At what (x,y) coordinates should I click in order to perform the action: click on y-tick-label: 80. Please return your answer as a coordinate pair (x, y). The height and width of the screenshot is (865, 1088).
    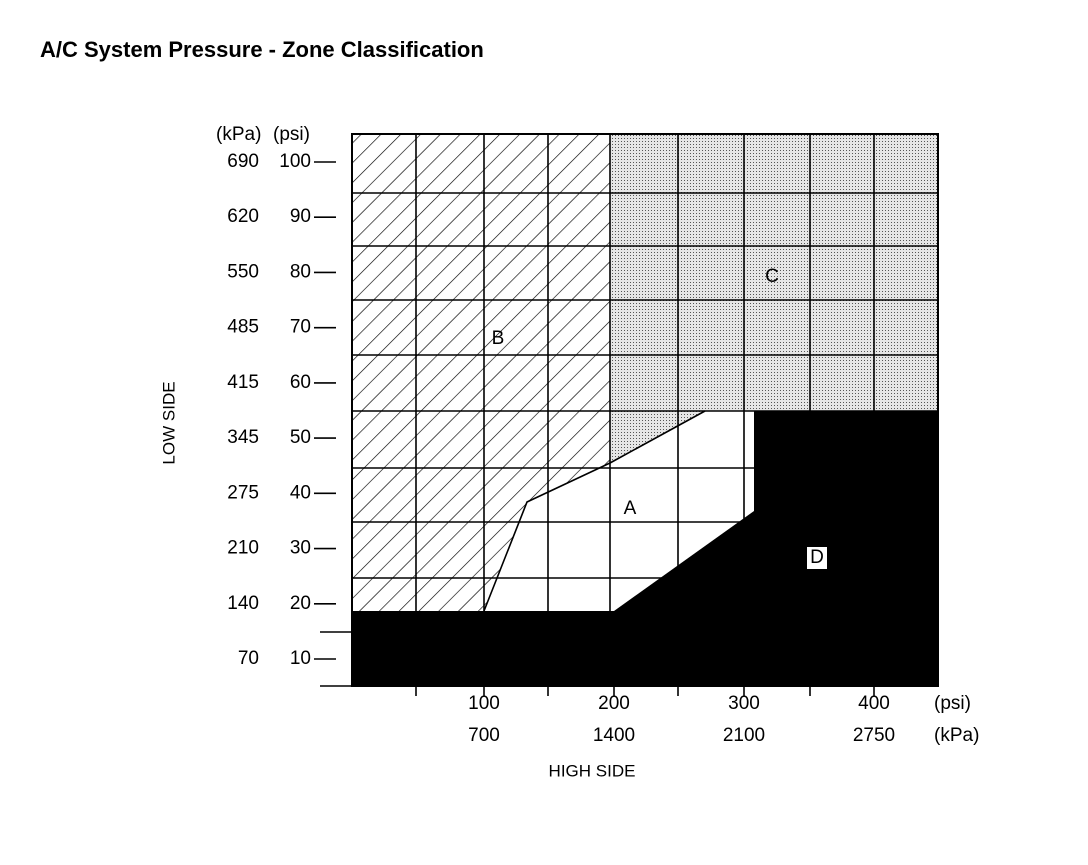
    Looking at the image, I should click on (300, 271).